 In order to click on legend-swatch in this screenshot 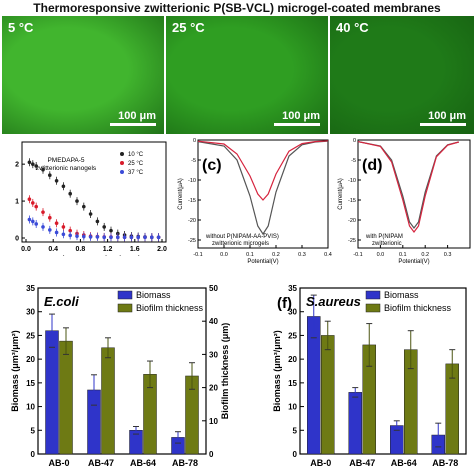, I will do `click(125, 295)`.